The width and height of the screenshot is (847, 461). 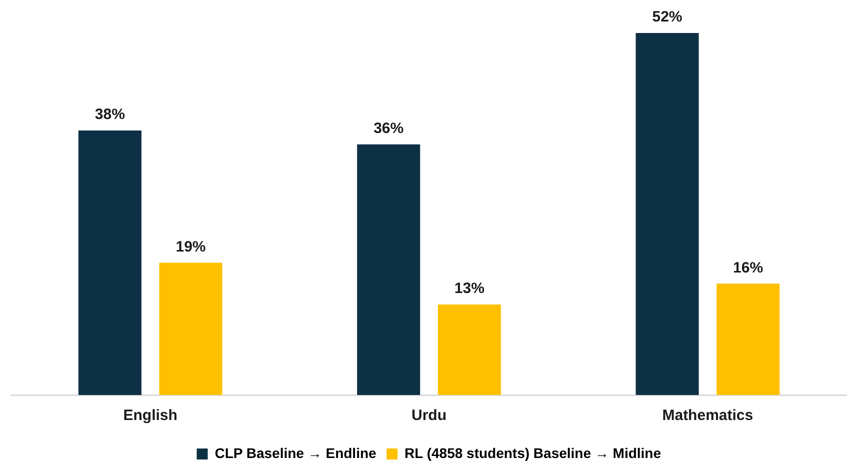 I want to click on data-label: 19%, so click(x=191, y=247).